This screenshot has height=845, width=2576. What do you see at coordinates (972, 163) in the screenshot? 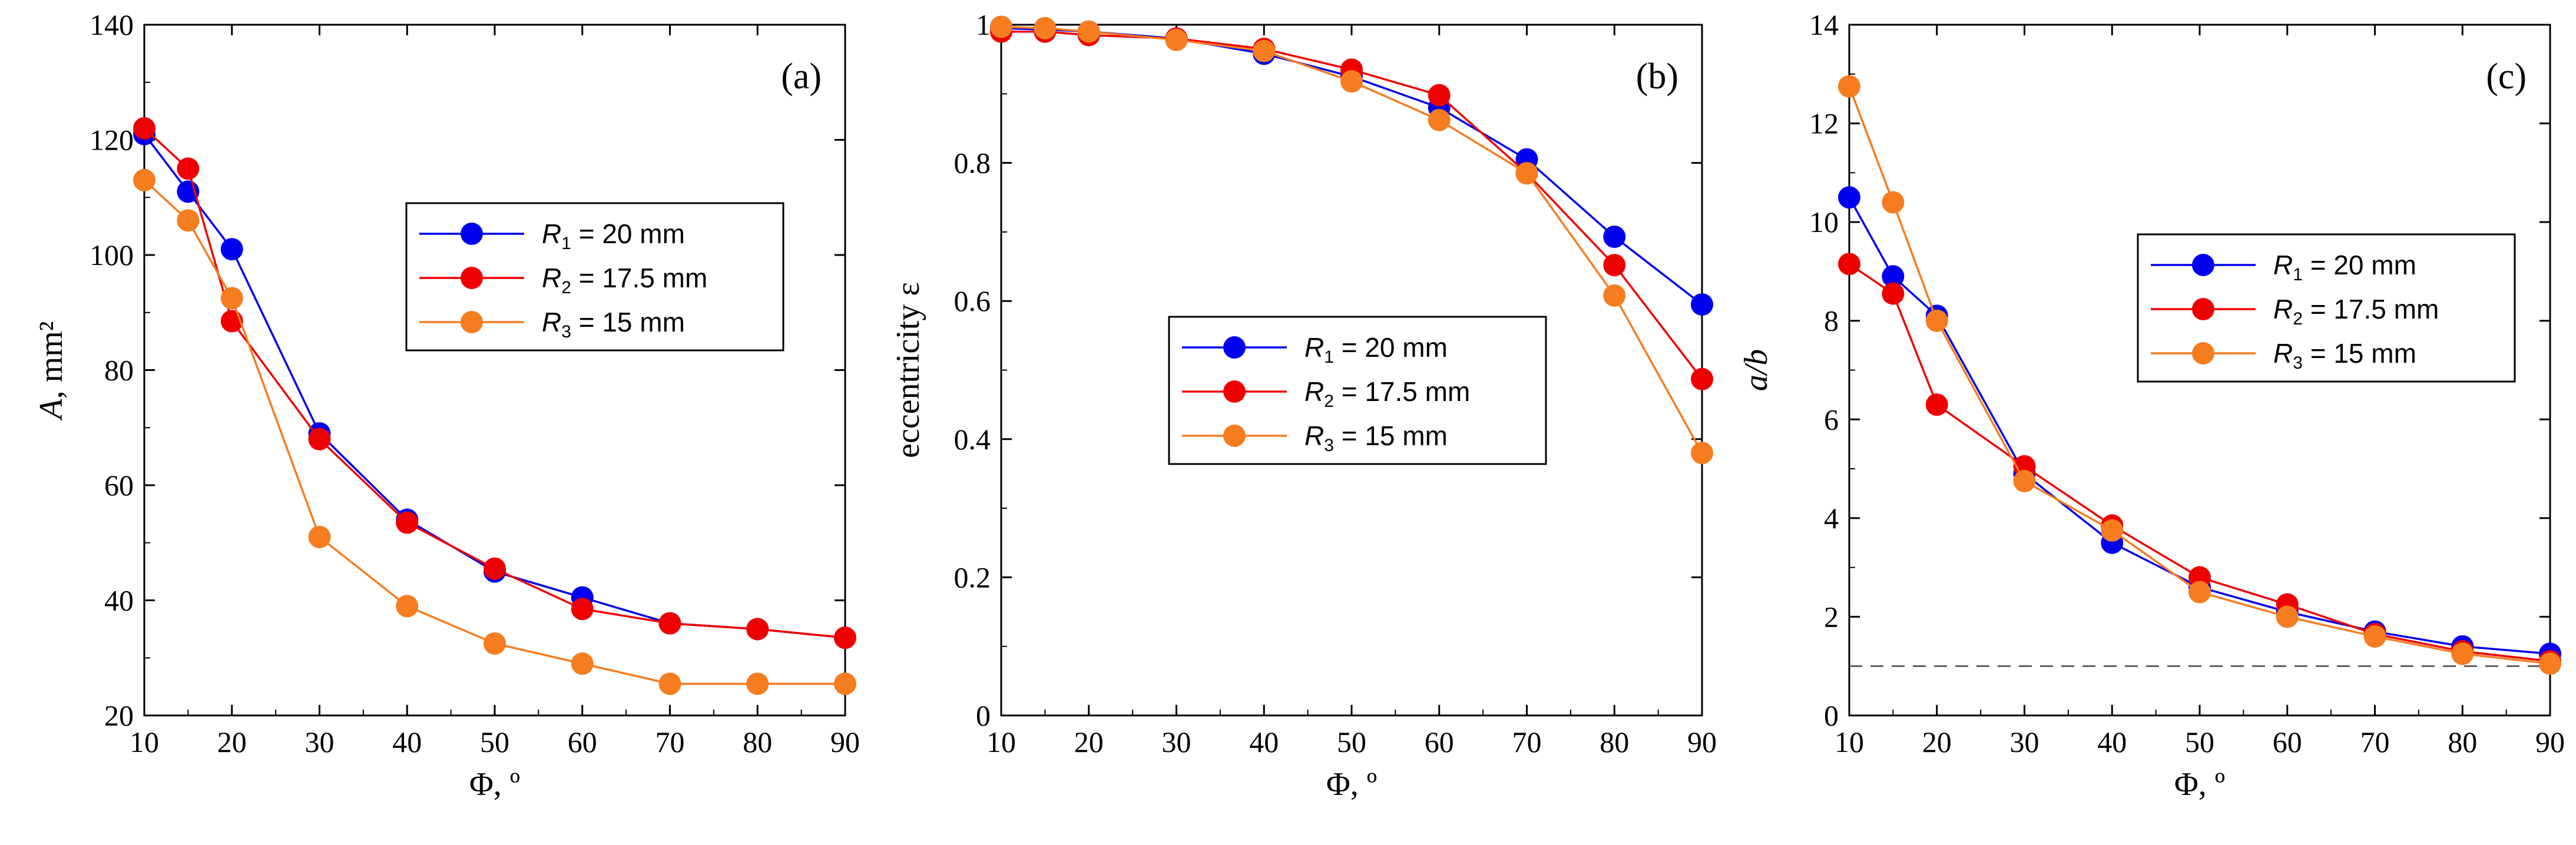
I see `y-tick-label: 0.8` at bounding box center [972, 163].